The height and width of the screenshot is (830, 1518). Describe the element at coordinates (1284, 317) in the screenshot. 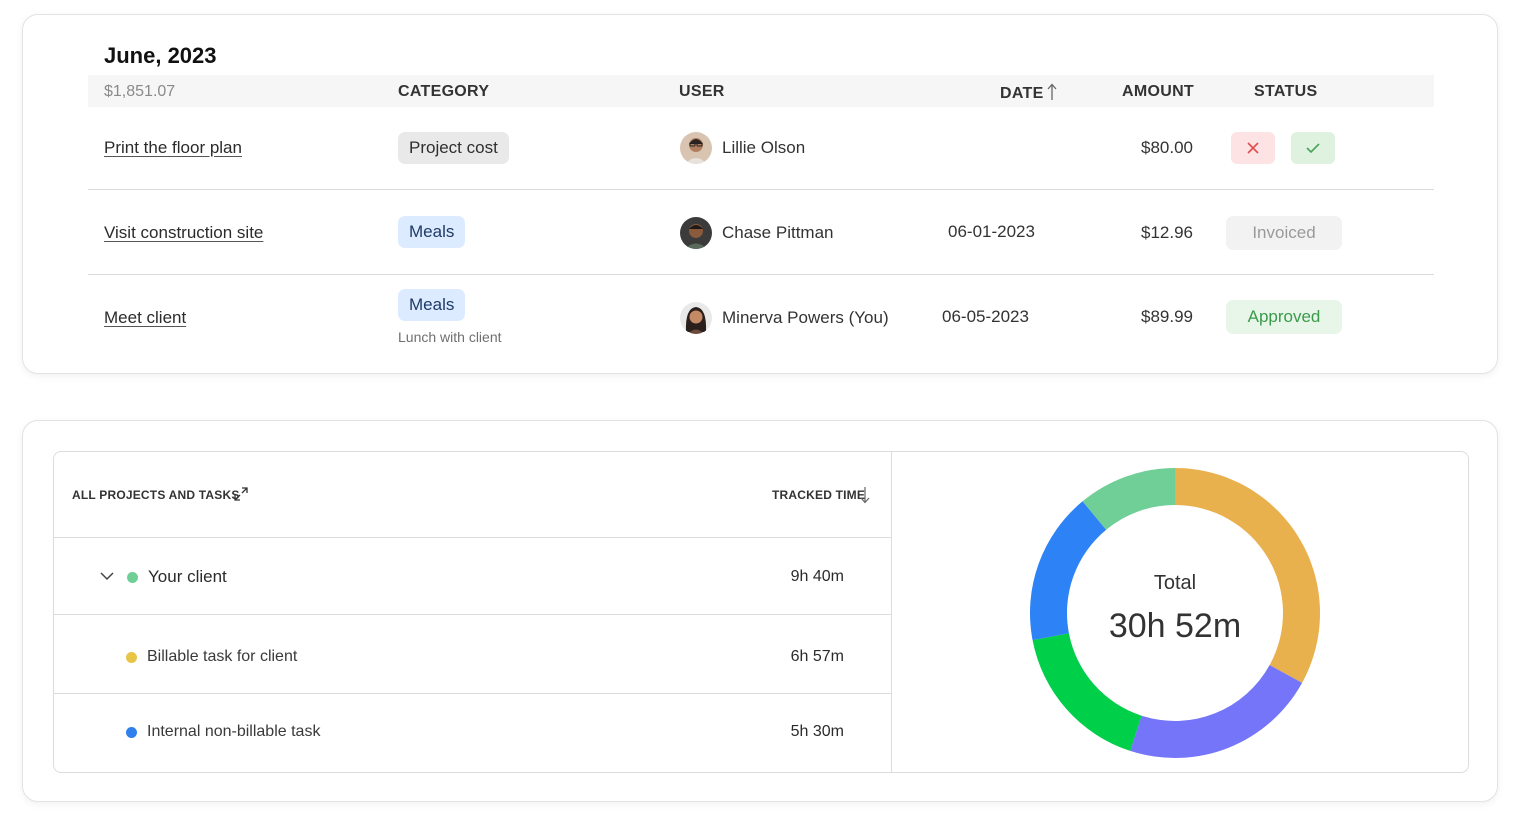

I see `status-badge: Approved` at that location.